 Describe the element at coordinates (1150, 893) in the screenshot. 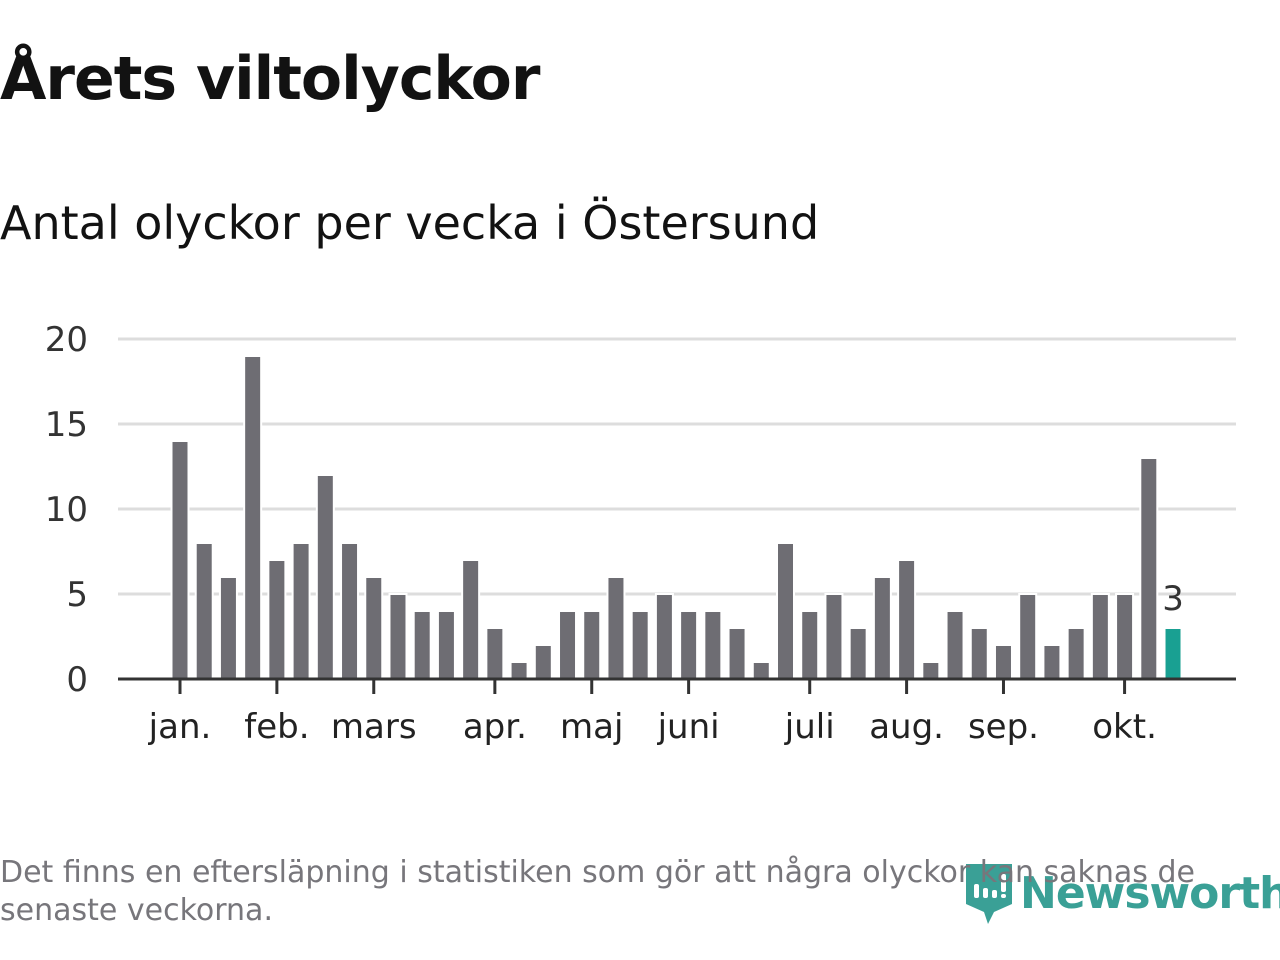

I see `logo-text: Newsworthy` at that location.